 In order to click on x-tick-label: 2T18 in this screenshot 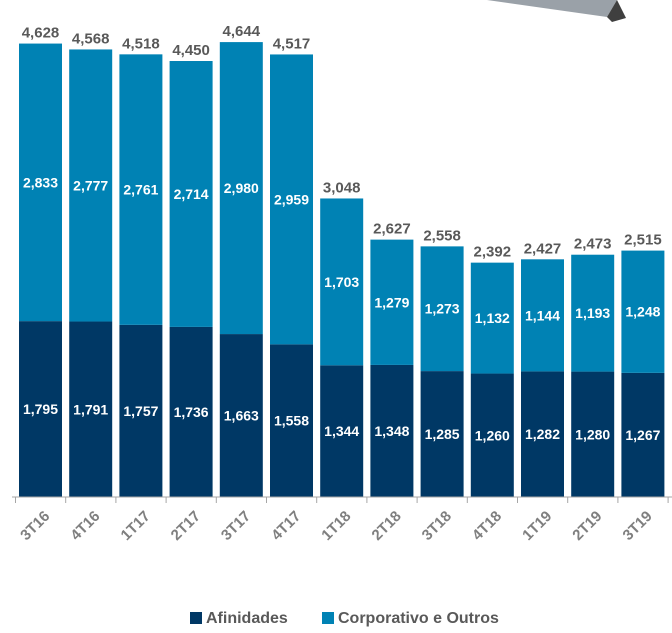, I will do `click(387, 526)`.